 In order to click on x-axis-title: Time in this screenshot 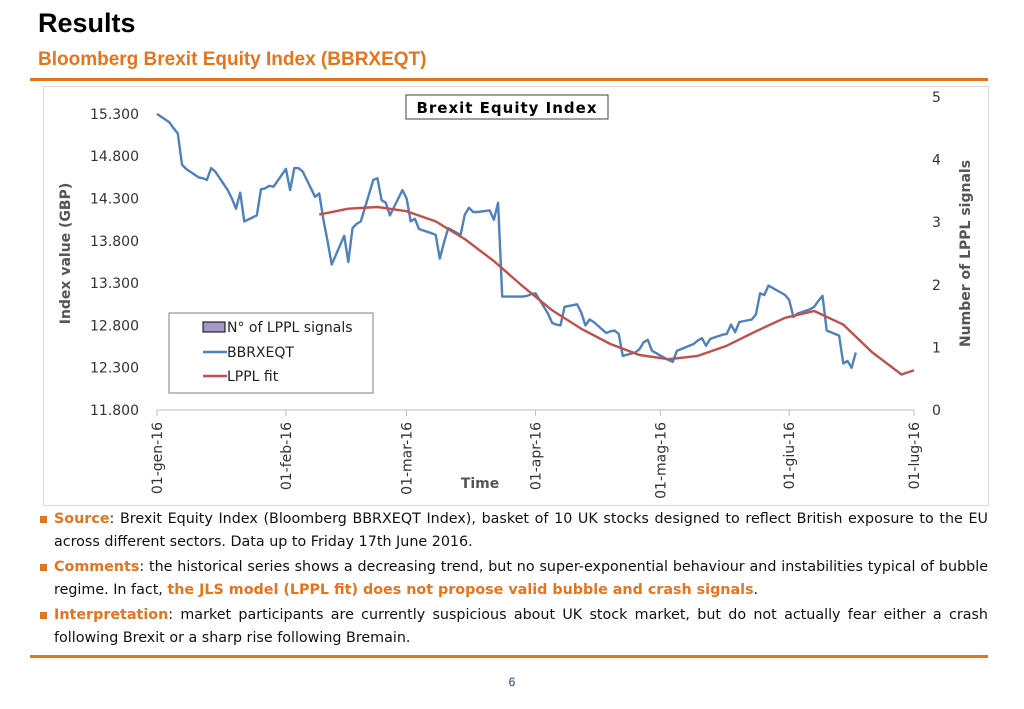, I will do `click(480, 484)`.